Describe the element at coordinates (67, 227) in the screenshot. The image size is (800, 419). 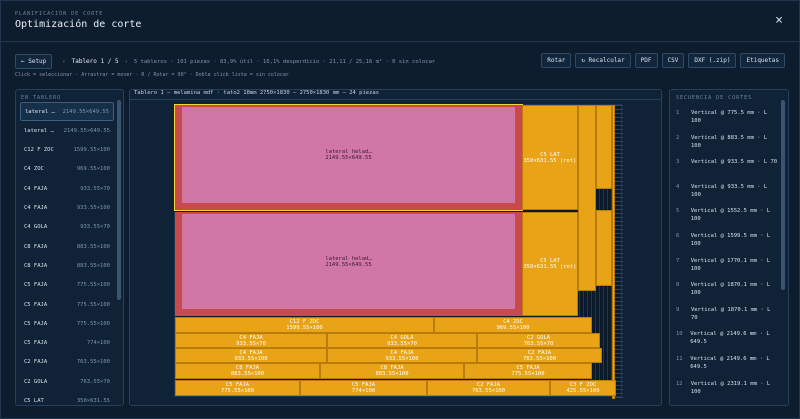
I see `piece-item: C4 GOLA 933.55×70` at that location.